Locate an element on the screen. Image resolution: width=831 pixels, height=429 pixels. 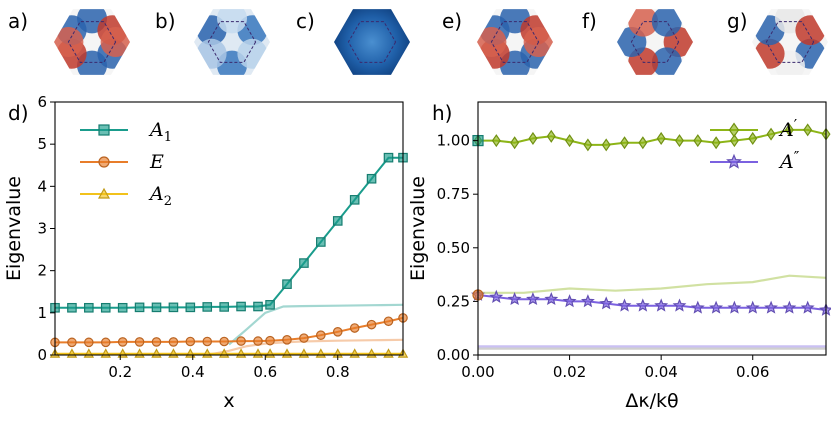
inset-label: a) is located at coordinates (18, 21).